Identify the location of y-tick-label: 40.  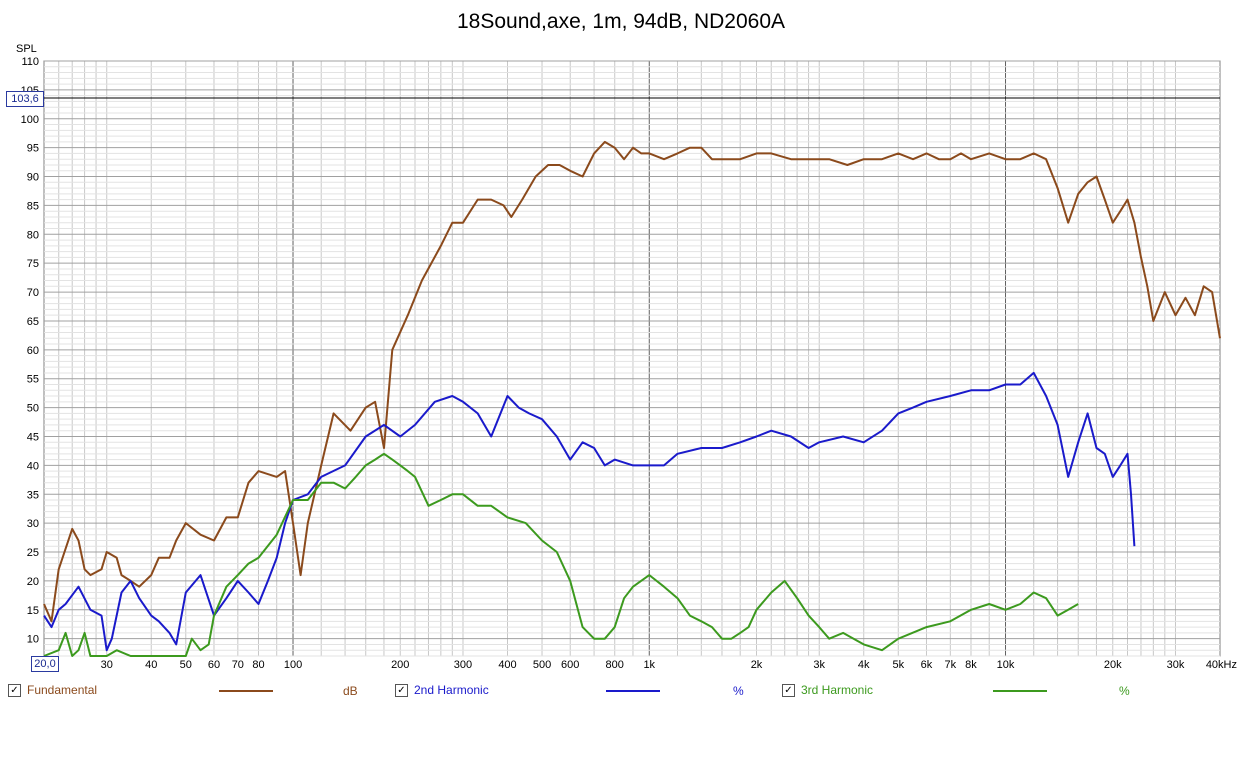
(33, 466).